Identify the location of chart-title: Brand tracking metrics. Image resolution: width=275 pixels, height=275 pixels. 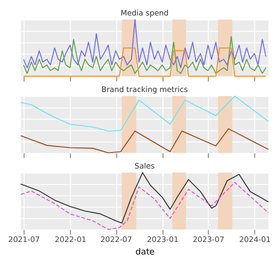
(144, 89).